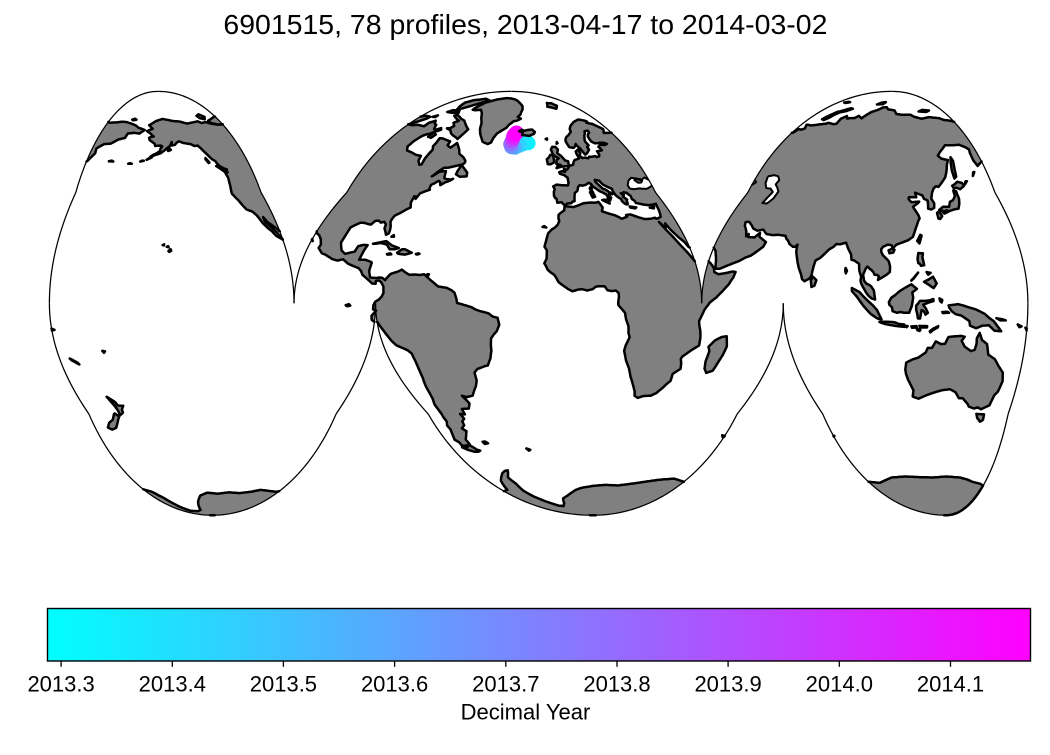 Image resolution: width=1050 pixels, height=755 pixels. Describe the element at coordinates (505, 684) in the screenshot. I see `svg-text: 2013.7` at that location.